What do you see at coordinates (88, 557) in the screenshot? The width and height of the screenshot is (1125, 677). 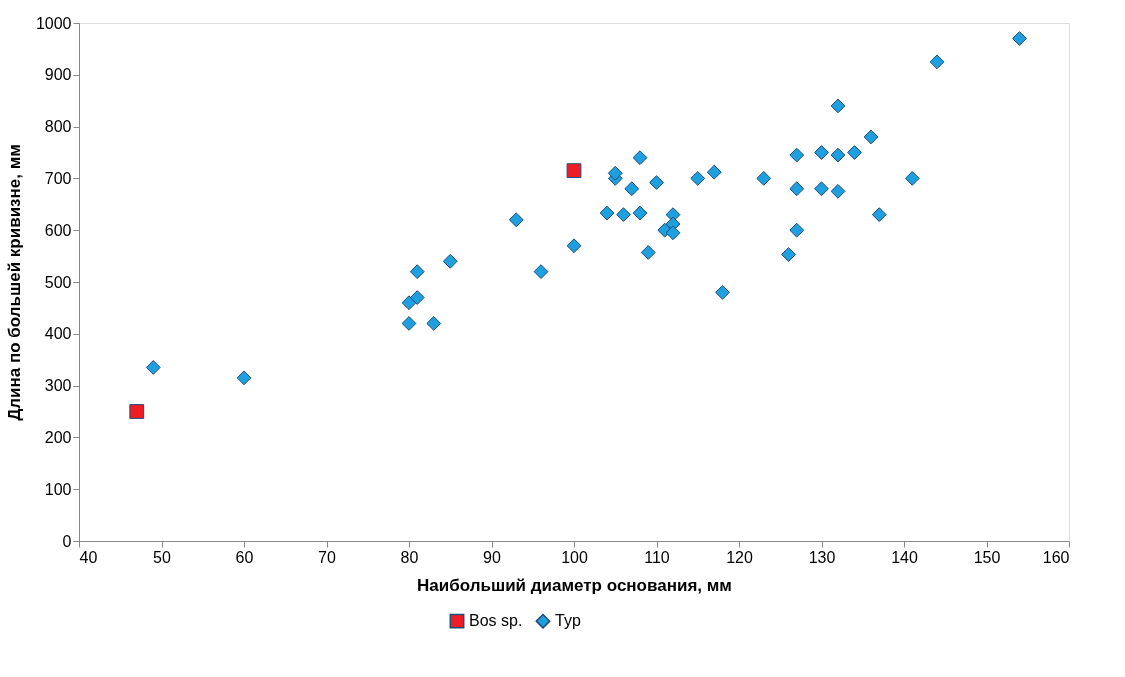 I see `x-tick-label: 40` at bounding box center [88, 557].